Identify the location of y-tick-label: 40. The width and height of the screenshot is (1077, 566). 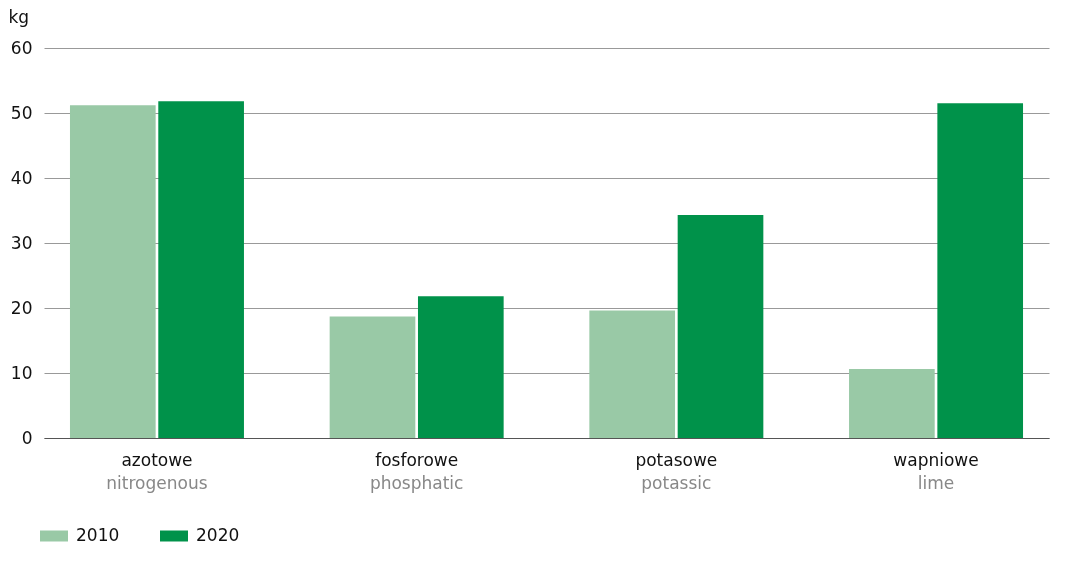
(21, 177).